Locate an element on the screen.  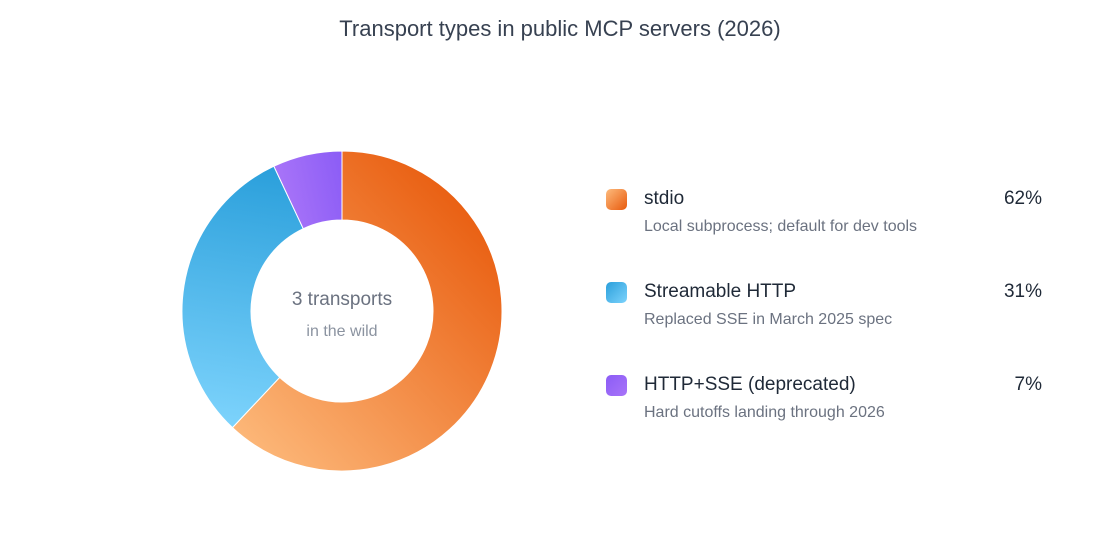
legend-description-stdio: Local subprocess; default for dev tools is located at coordinates (781, 226).